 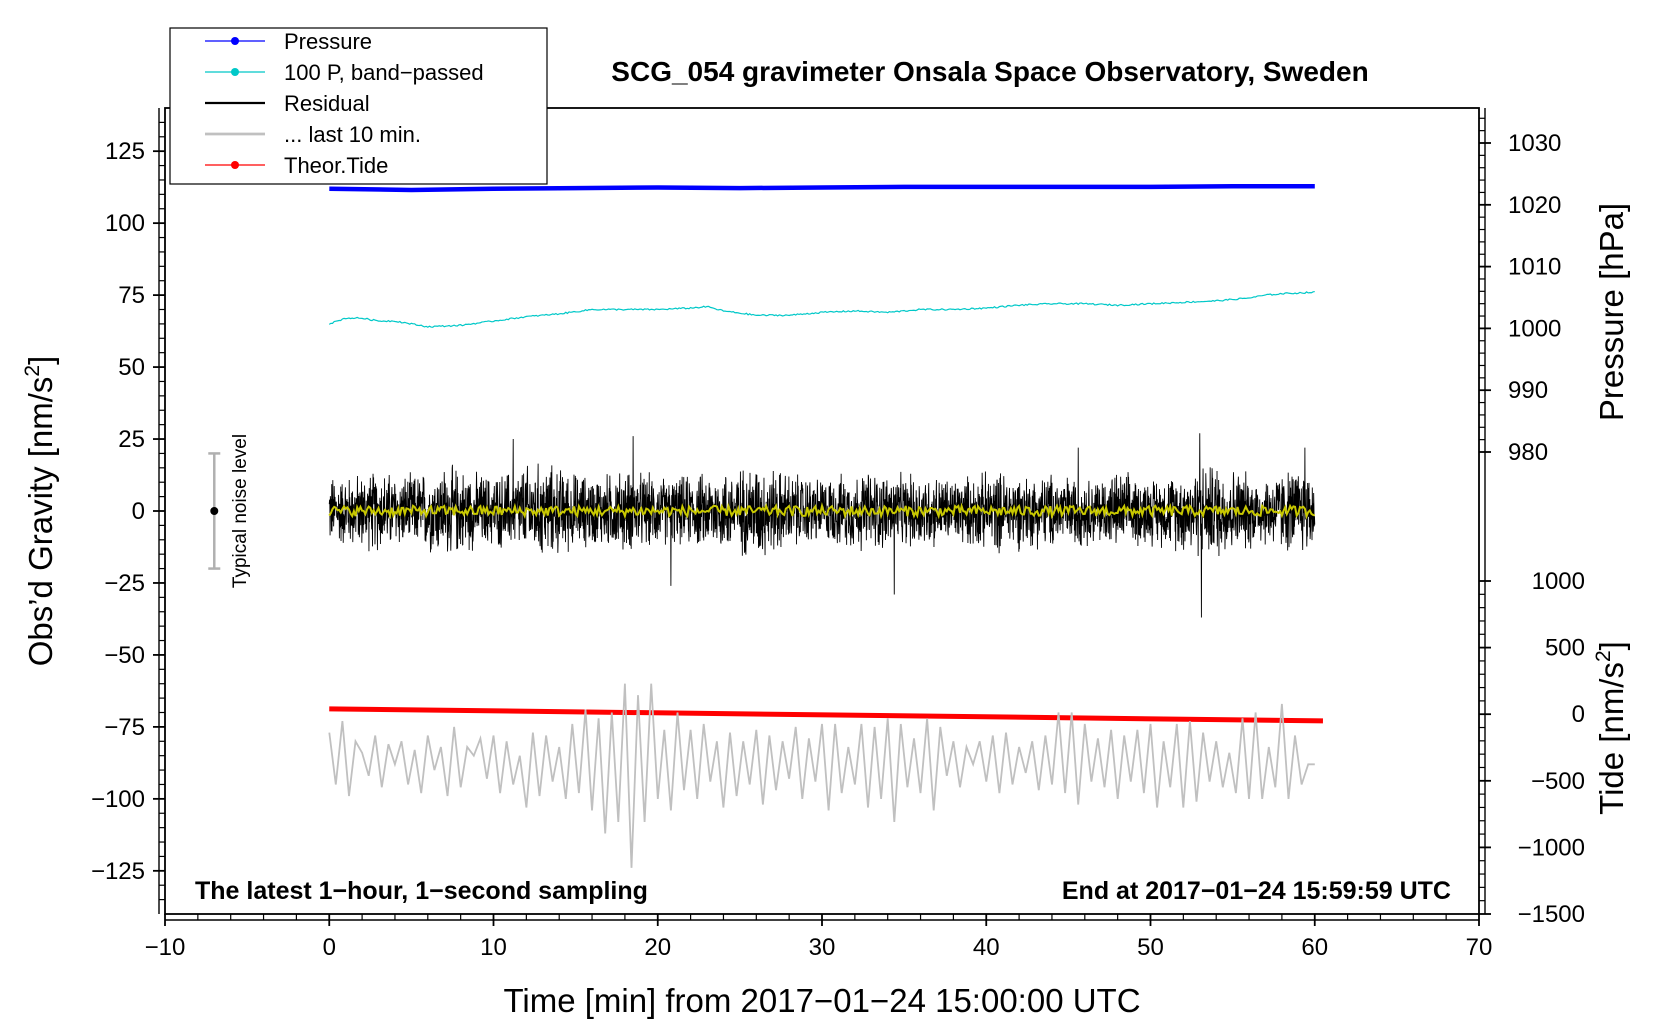 What do you see at coordinates (125, 151) in the screenshot?
I see `y-left-tick-label-125: 125` at bounding box center [125, 151].